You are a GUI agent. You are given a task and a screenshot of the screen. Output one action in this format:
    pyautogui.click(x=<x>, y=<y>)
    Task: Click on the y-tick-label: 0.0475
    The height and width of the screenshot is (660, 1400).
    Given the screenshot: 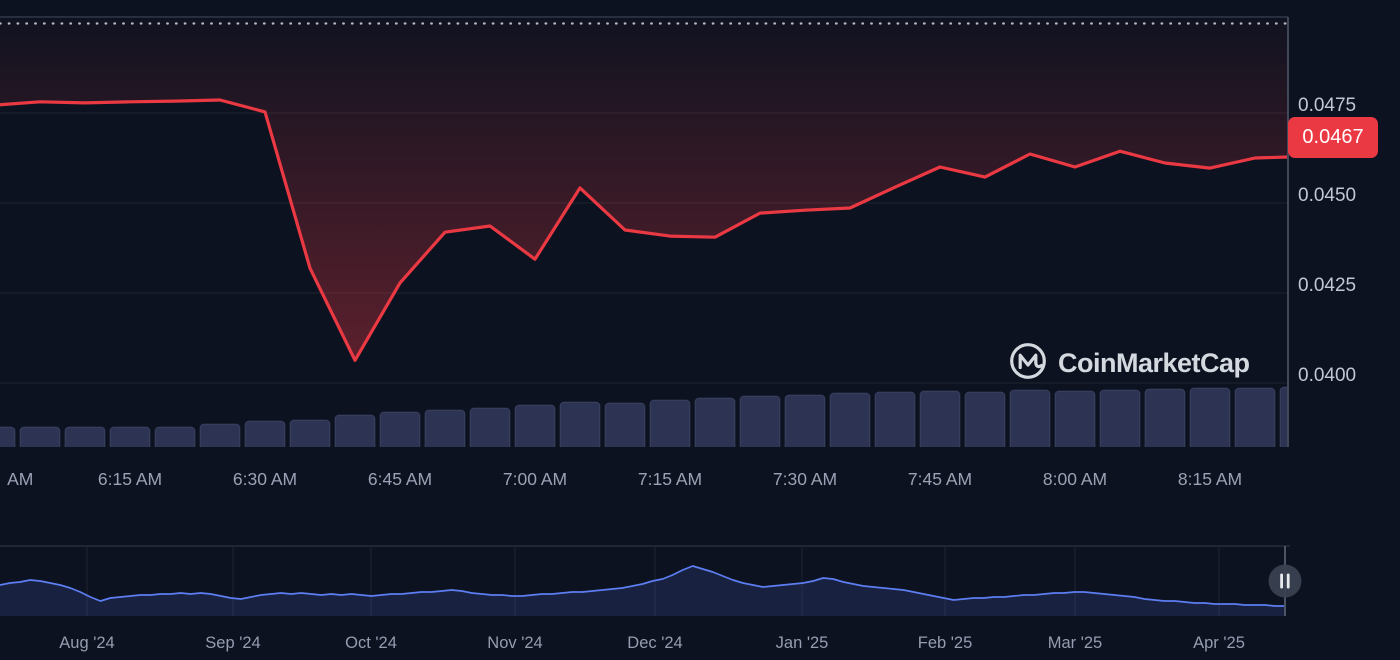 What is the action you would take?
    pyautogui.click(x=1327, y=105)
    